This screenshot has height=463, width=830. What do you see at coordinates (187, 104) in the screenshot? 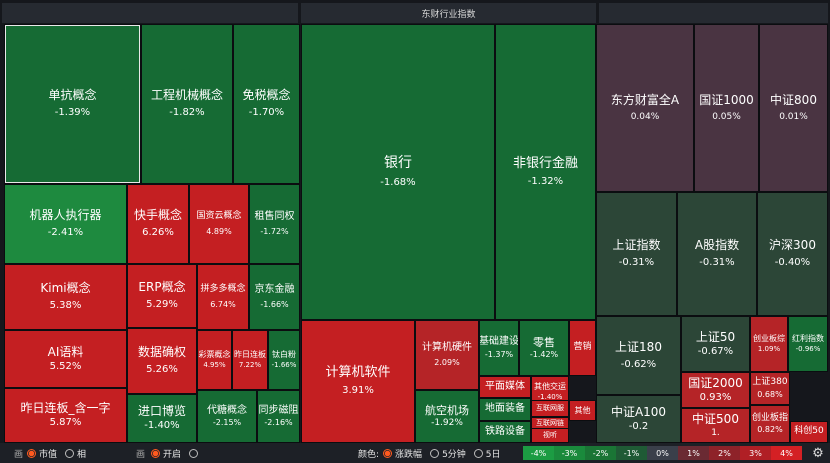
I see `heatmap-tile: 工程机械概念 -1.82%` at bounding box center [187, 104].